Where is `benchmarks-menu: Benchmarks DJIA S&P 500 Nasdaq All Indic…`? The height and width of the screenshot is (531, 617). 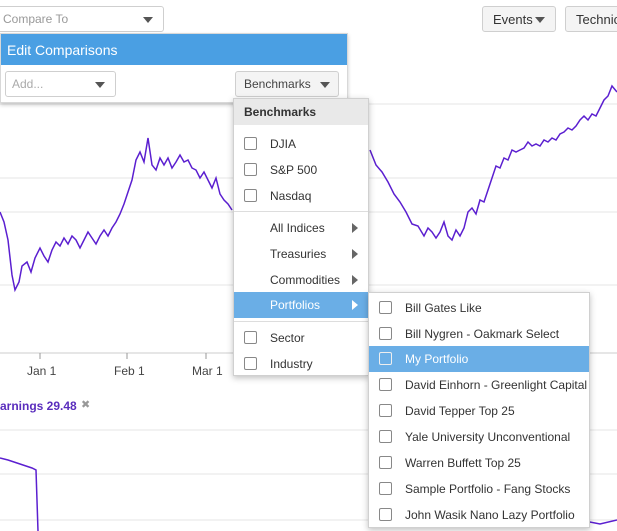 benchmarks-menu: Benchmarks DJIA S&P 500 Nasdaq All Indic… is located at coordinates (301, 237).